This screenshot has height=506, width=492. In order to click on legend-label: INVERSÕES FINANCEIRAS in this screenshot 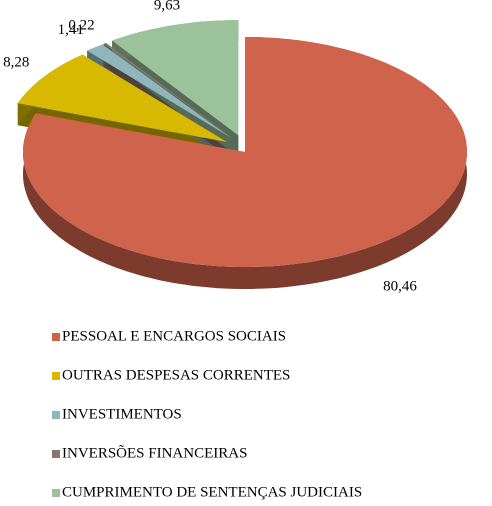, I will do `click(154, 452)`.